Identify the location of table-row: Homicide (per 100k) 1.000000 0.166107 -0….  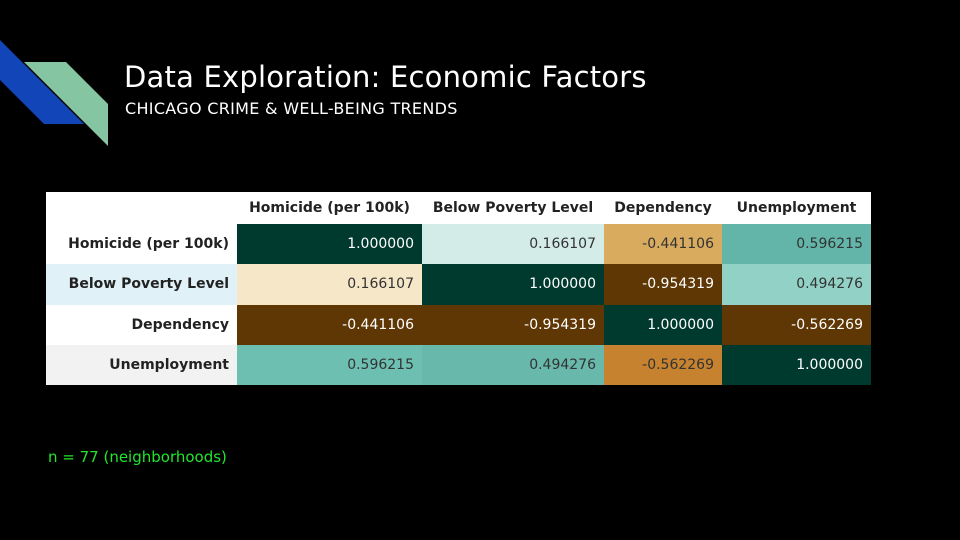
(458, 244).